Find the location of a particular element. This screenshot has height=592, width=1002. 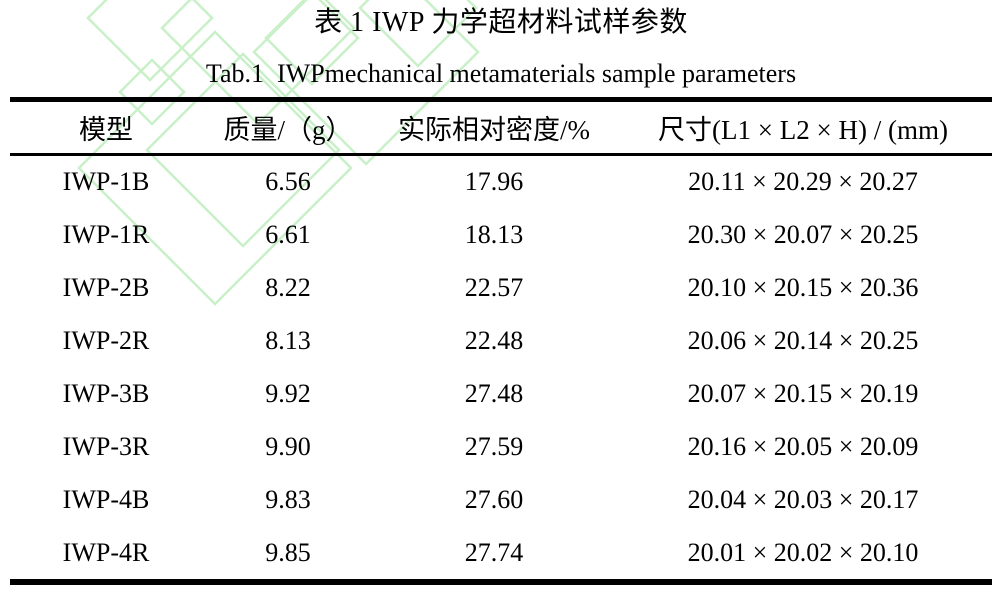

cell-mass: 6.61 is located at coordinates (288, 235).